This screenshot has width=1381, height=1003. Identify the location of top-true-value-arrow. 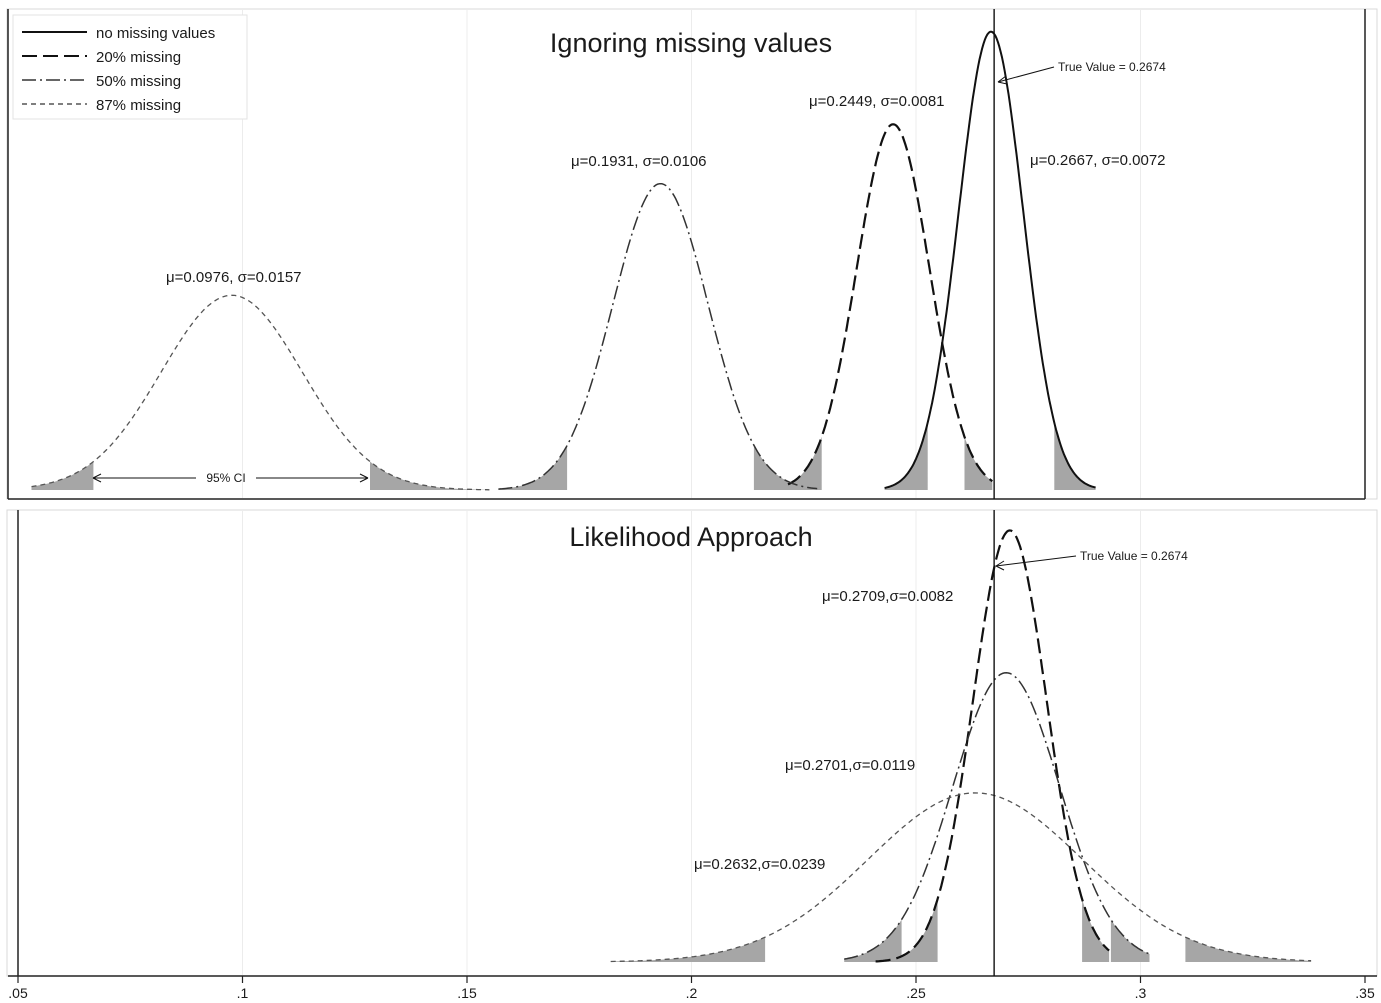
(1026, 74).